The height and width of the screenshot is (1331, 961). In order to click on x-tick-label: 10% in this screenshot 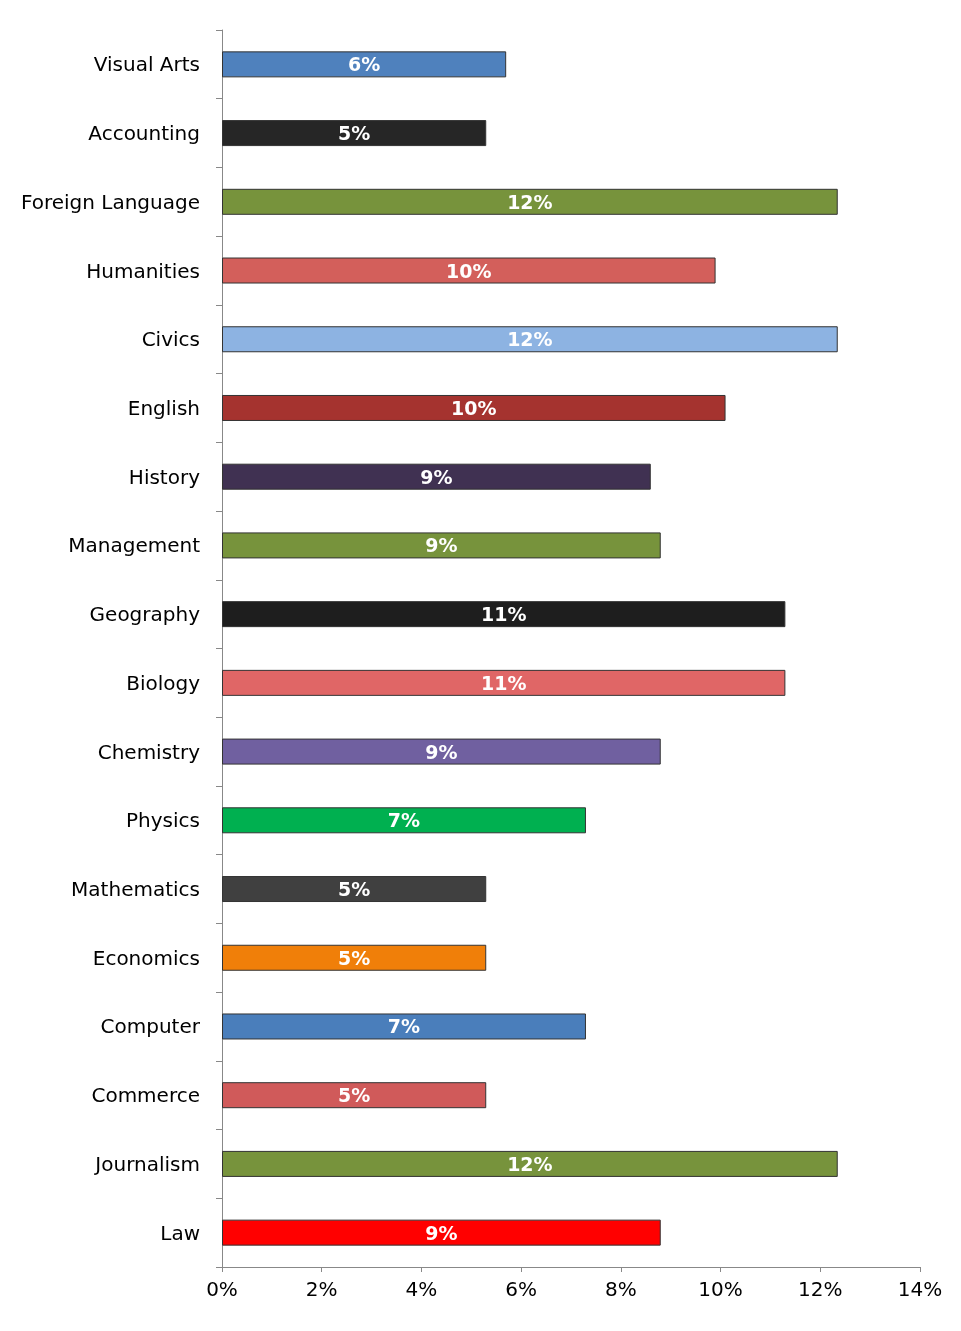, I will do `click(720, 1289)`.